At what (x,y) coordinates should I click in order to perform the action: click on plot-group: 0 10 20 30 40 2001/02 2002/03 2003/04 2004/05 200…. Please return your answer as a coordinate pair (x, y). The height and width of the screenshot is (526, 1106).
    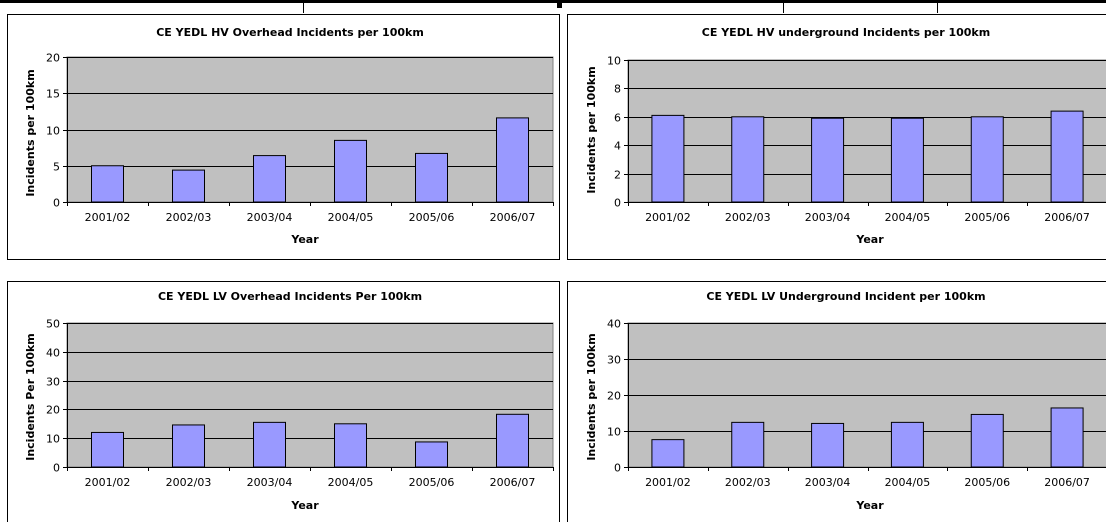
    Looking at the image, I should click on (856, 403).